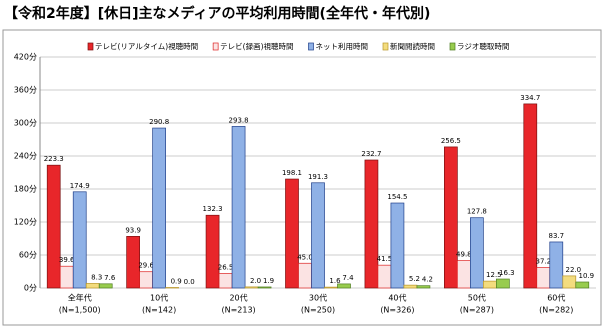  Describe the element at coordinates (133, 230) in the screenshot. I see `value-label: 93.9` at that location.